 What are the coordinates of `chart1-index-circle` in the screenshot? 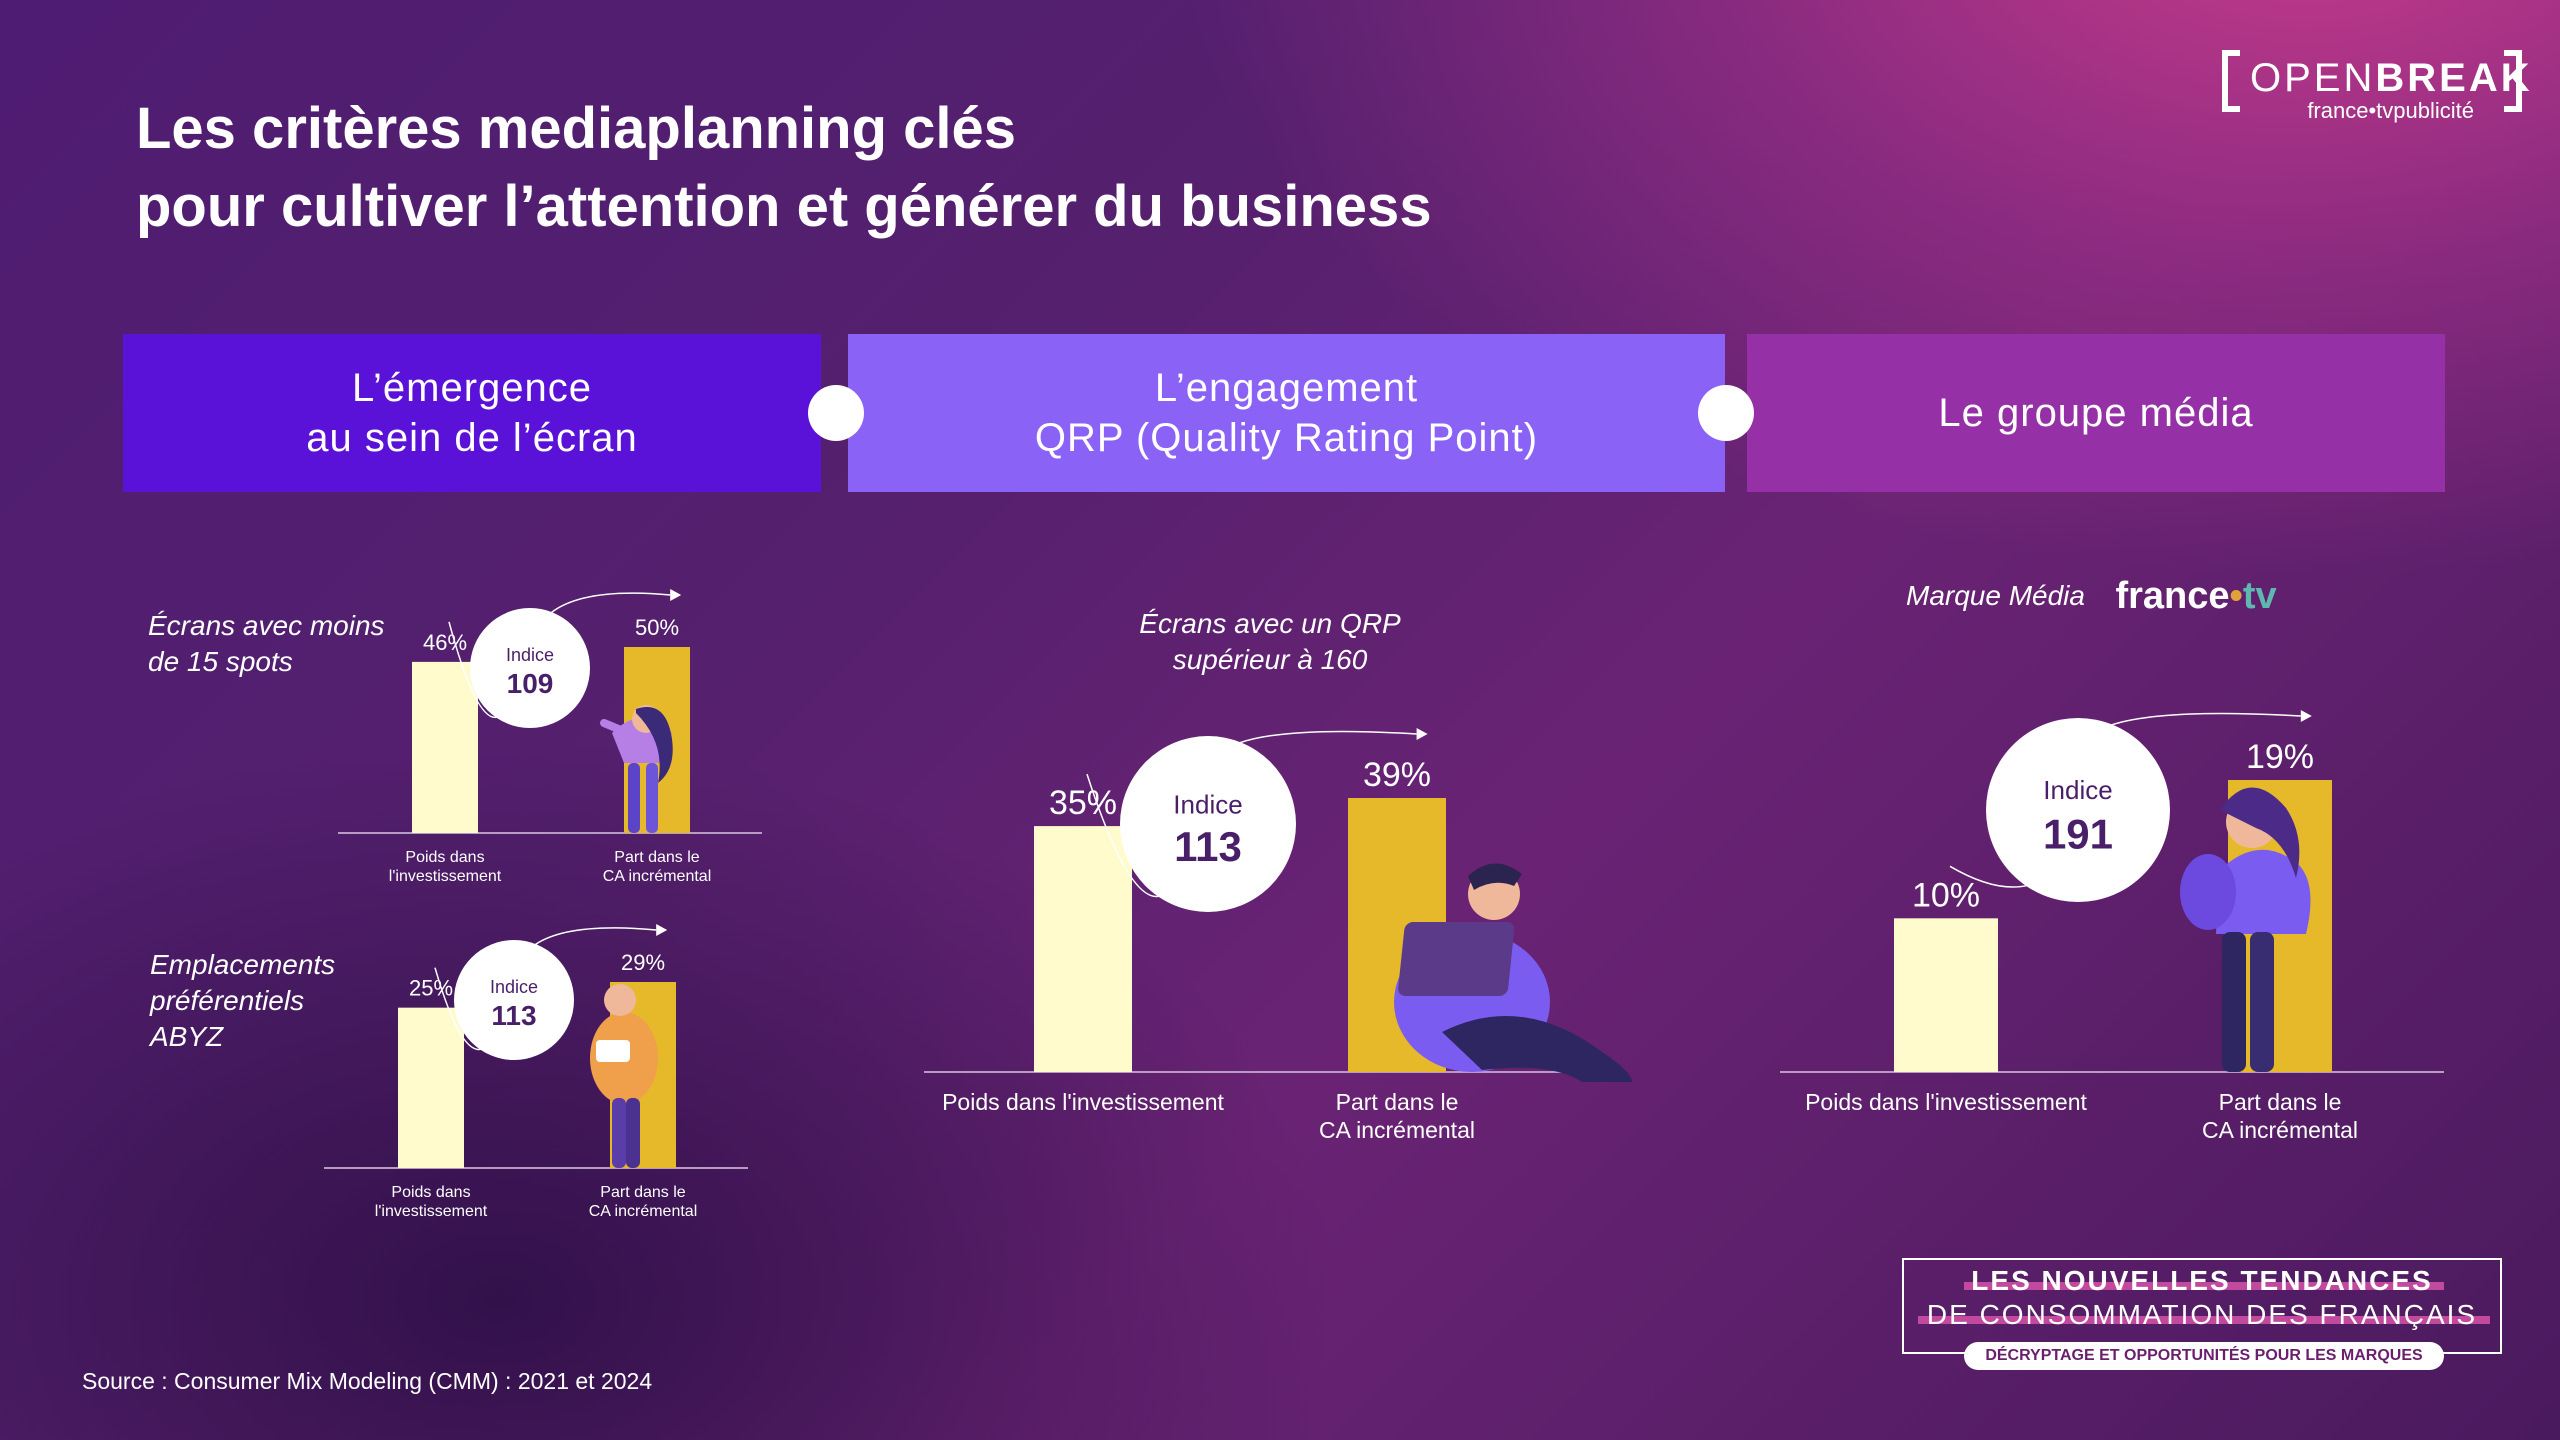 It's located at (530, 668).